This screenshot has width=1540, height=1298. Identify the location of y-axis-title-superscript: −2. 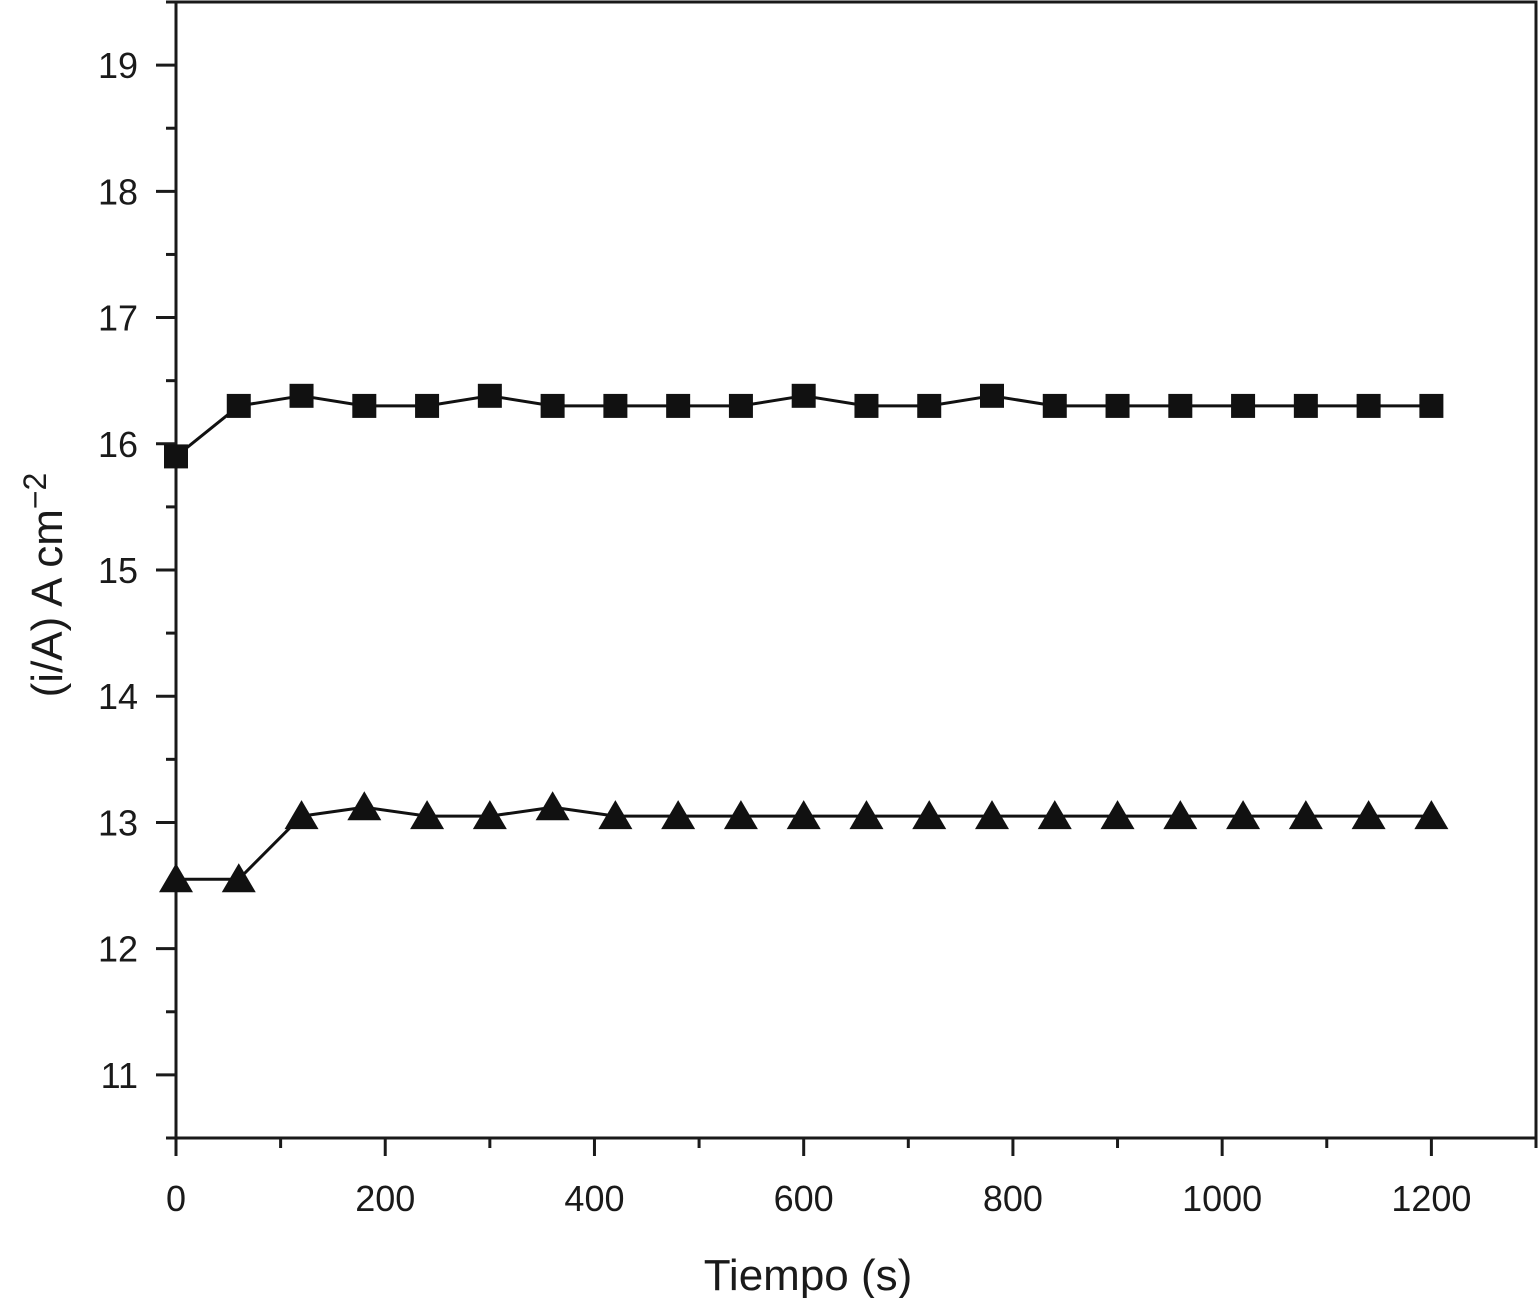
(35, 491).